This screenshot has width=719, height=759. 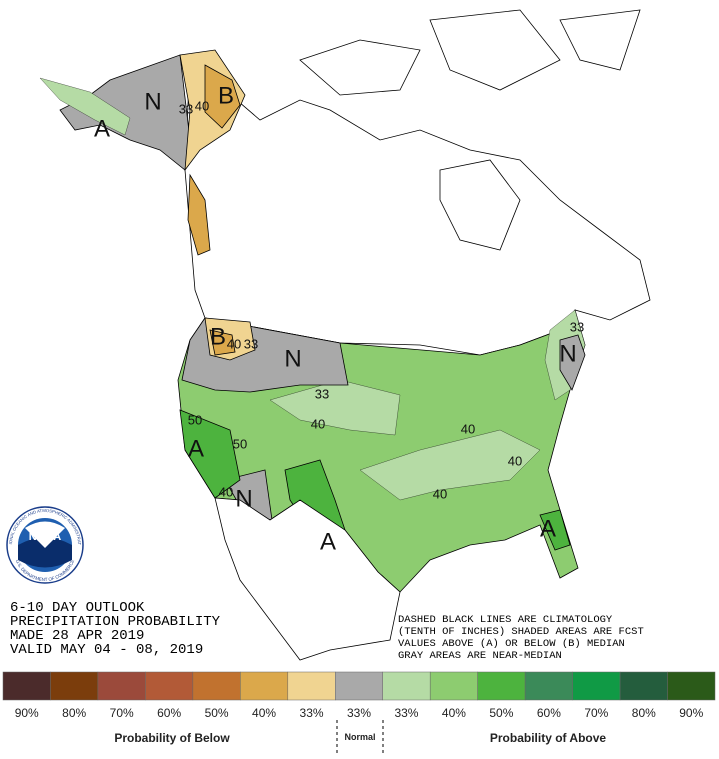 I want to click on alaska-dry-core, so click(x=222, y=96).